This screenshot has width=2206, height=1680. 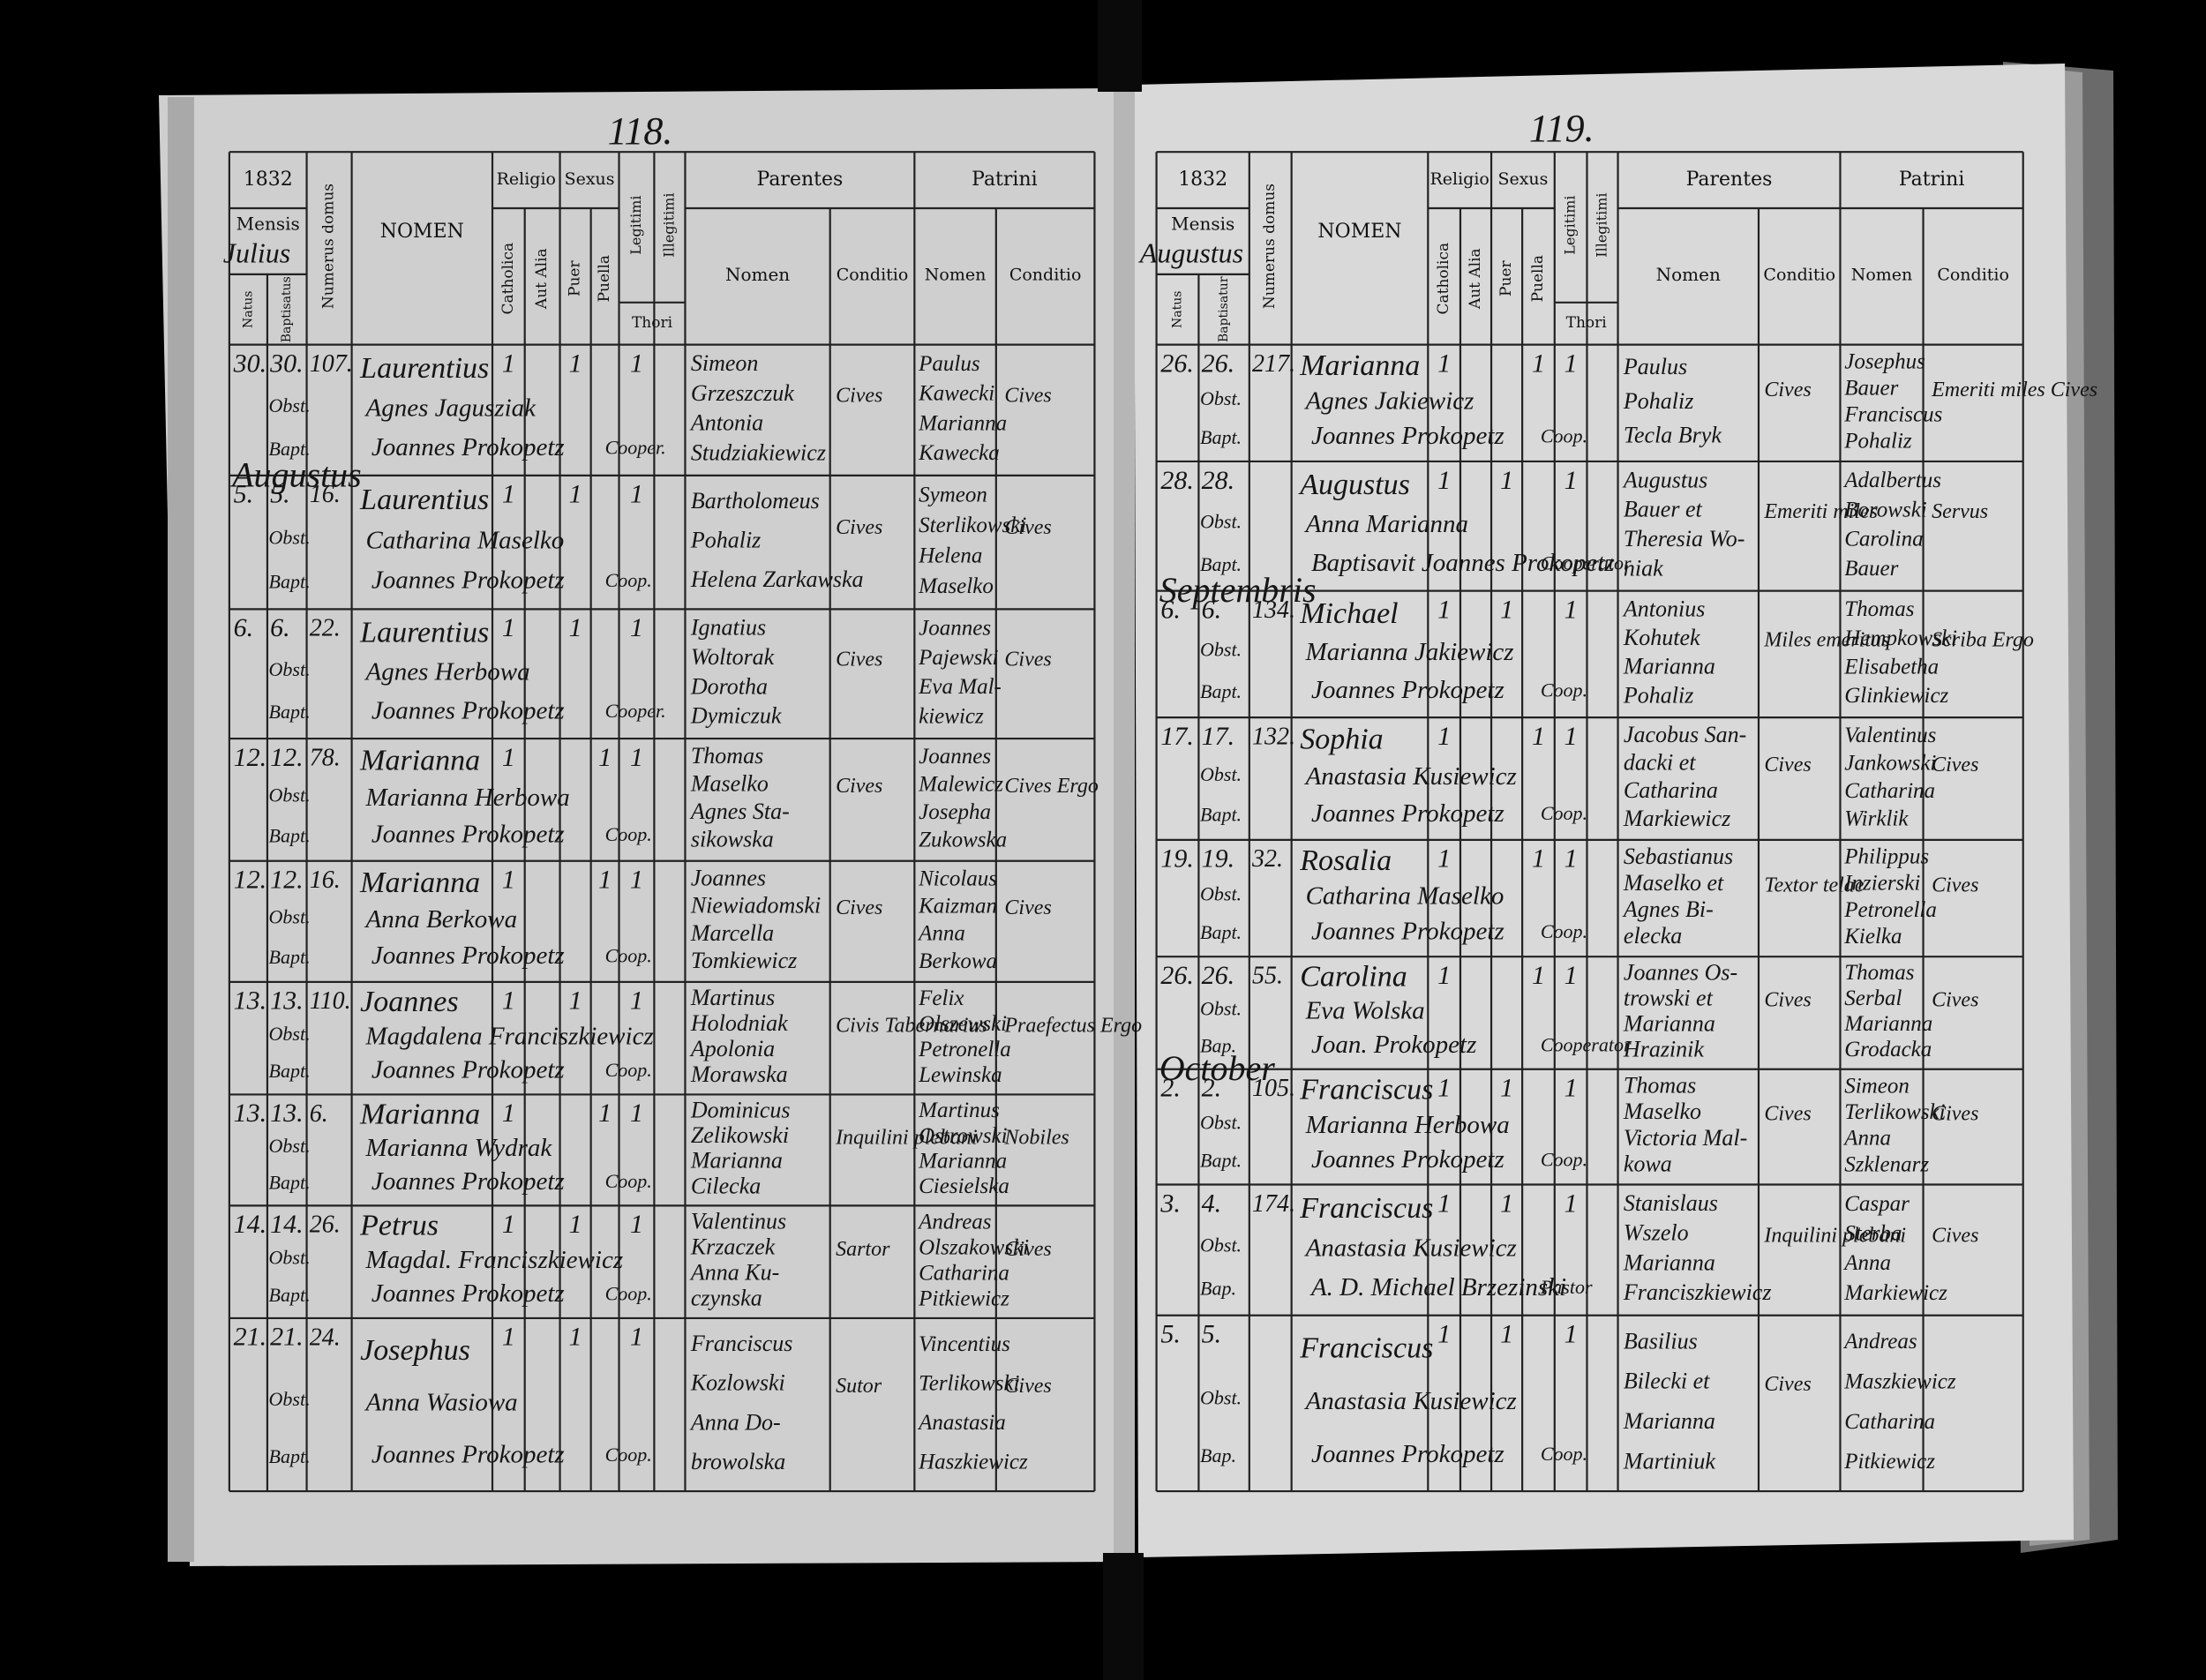 I want to click on natus: 14., so click(x=250, y=1224).